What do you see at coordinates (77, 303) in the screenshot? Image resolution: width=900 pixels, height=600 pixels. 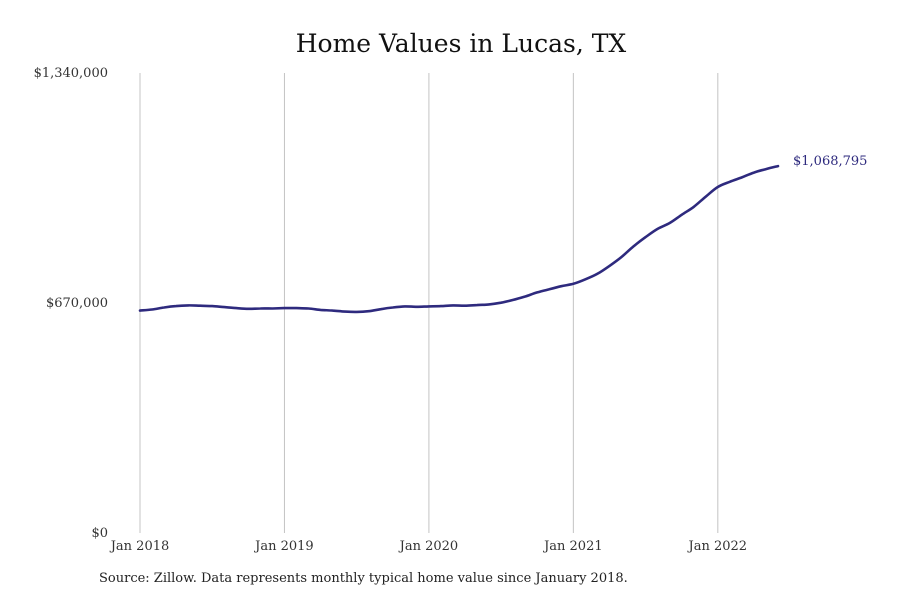 I see `y-tick-label: $670,000` at bounding box center [77, 303].